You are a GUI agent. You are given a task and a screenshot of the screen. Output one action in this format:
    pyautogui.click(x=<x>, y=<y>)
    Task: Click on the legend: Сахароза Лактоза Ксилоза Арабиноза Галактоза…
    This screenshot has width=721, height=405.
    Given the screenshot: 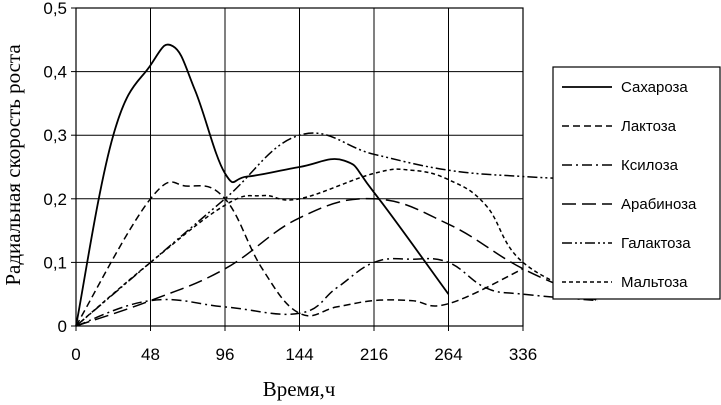 What is the action you would take?
    pyautogui.click(x=636, y=183)
    